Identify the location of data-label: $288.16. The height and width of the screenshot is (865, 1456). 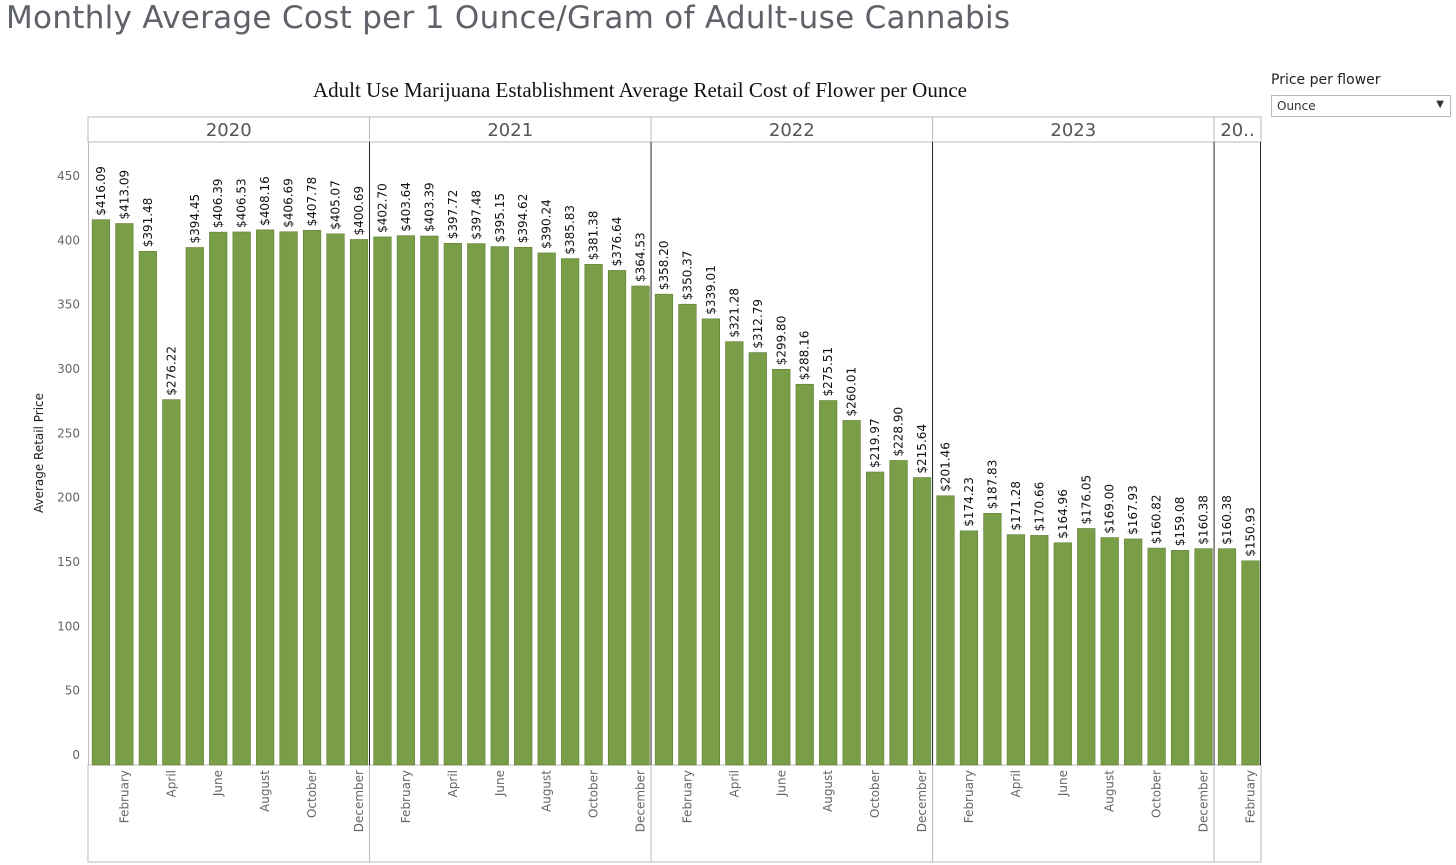
(805, 356).